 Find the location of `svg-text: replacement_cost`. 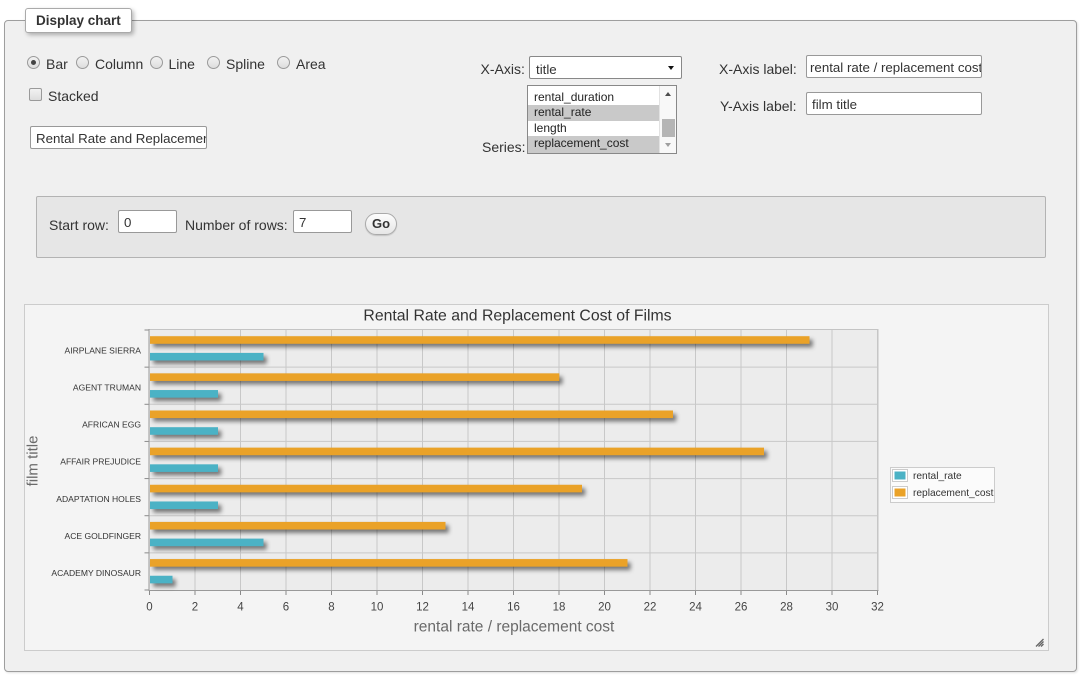

svg-text: replacement_cost is located at coordinates (953, 493).